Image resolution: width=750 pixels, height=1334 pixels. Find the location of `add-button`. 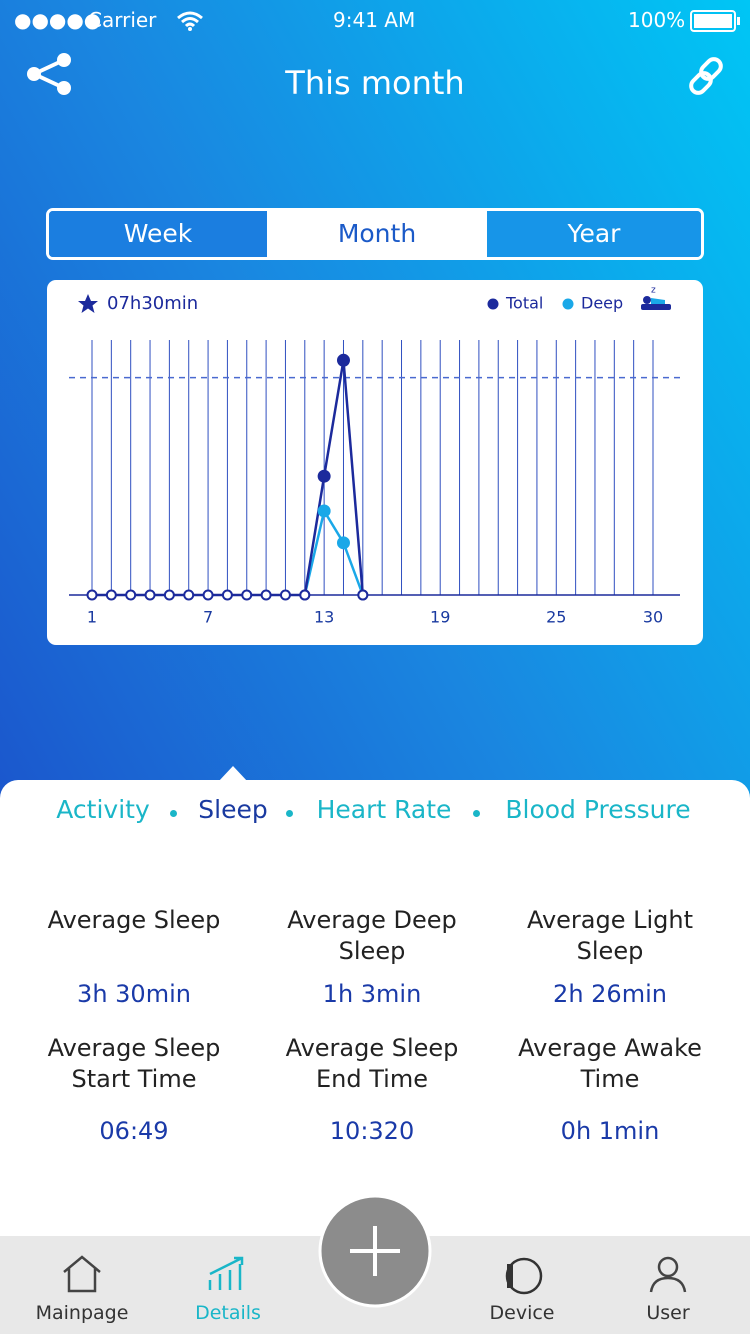

add-button is located at coordinates (375, 1251).